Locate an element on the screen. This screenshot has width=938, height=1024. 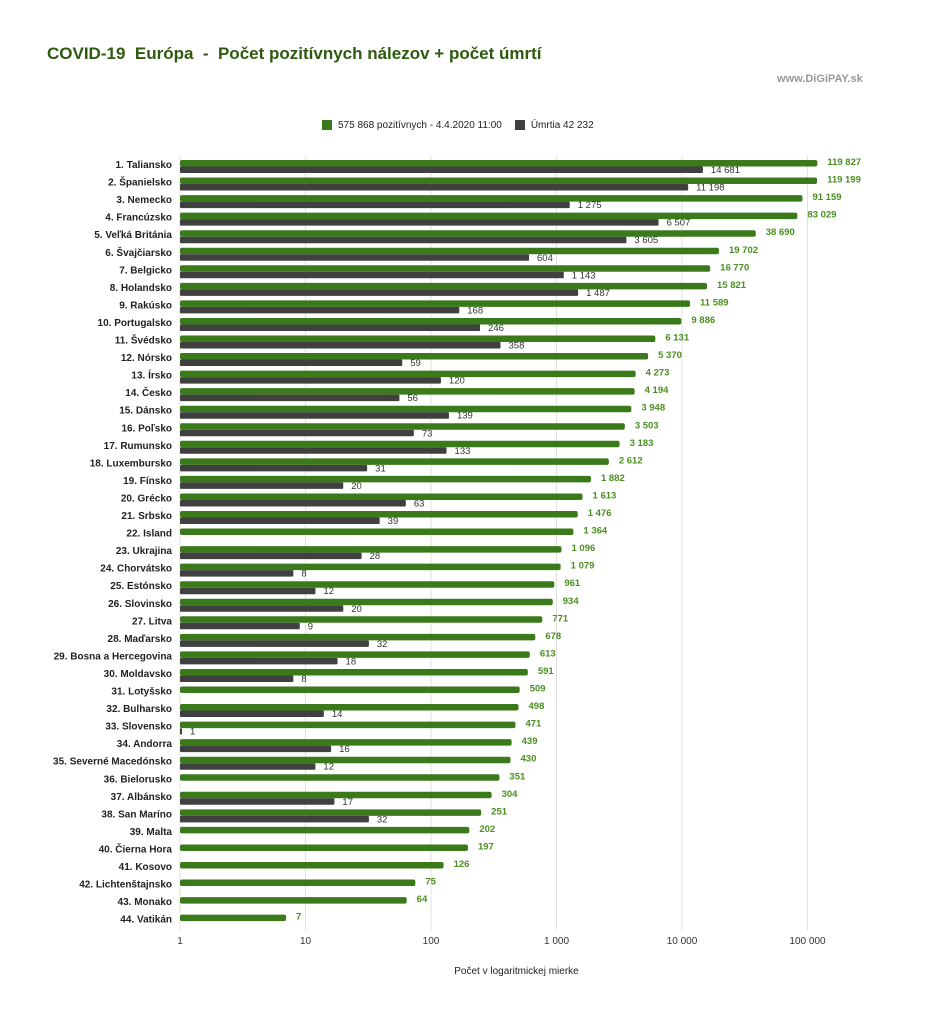
x-tick-label: 10 000 is located at coordinates (682, 941).